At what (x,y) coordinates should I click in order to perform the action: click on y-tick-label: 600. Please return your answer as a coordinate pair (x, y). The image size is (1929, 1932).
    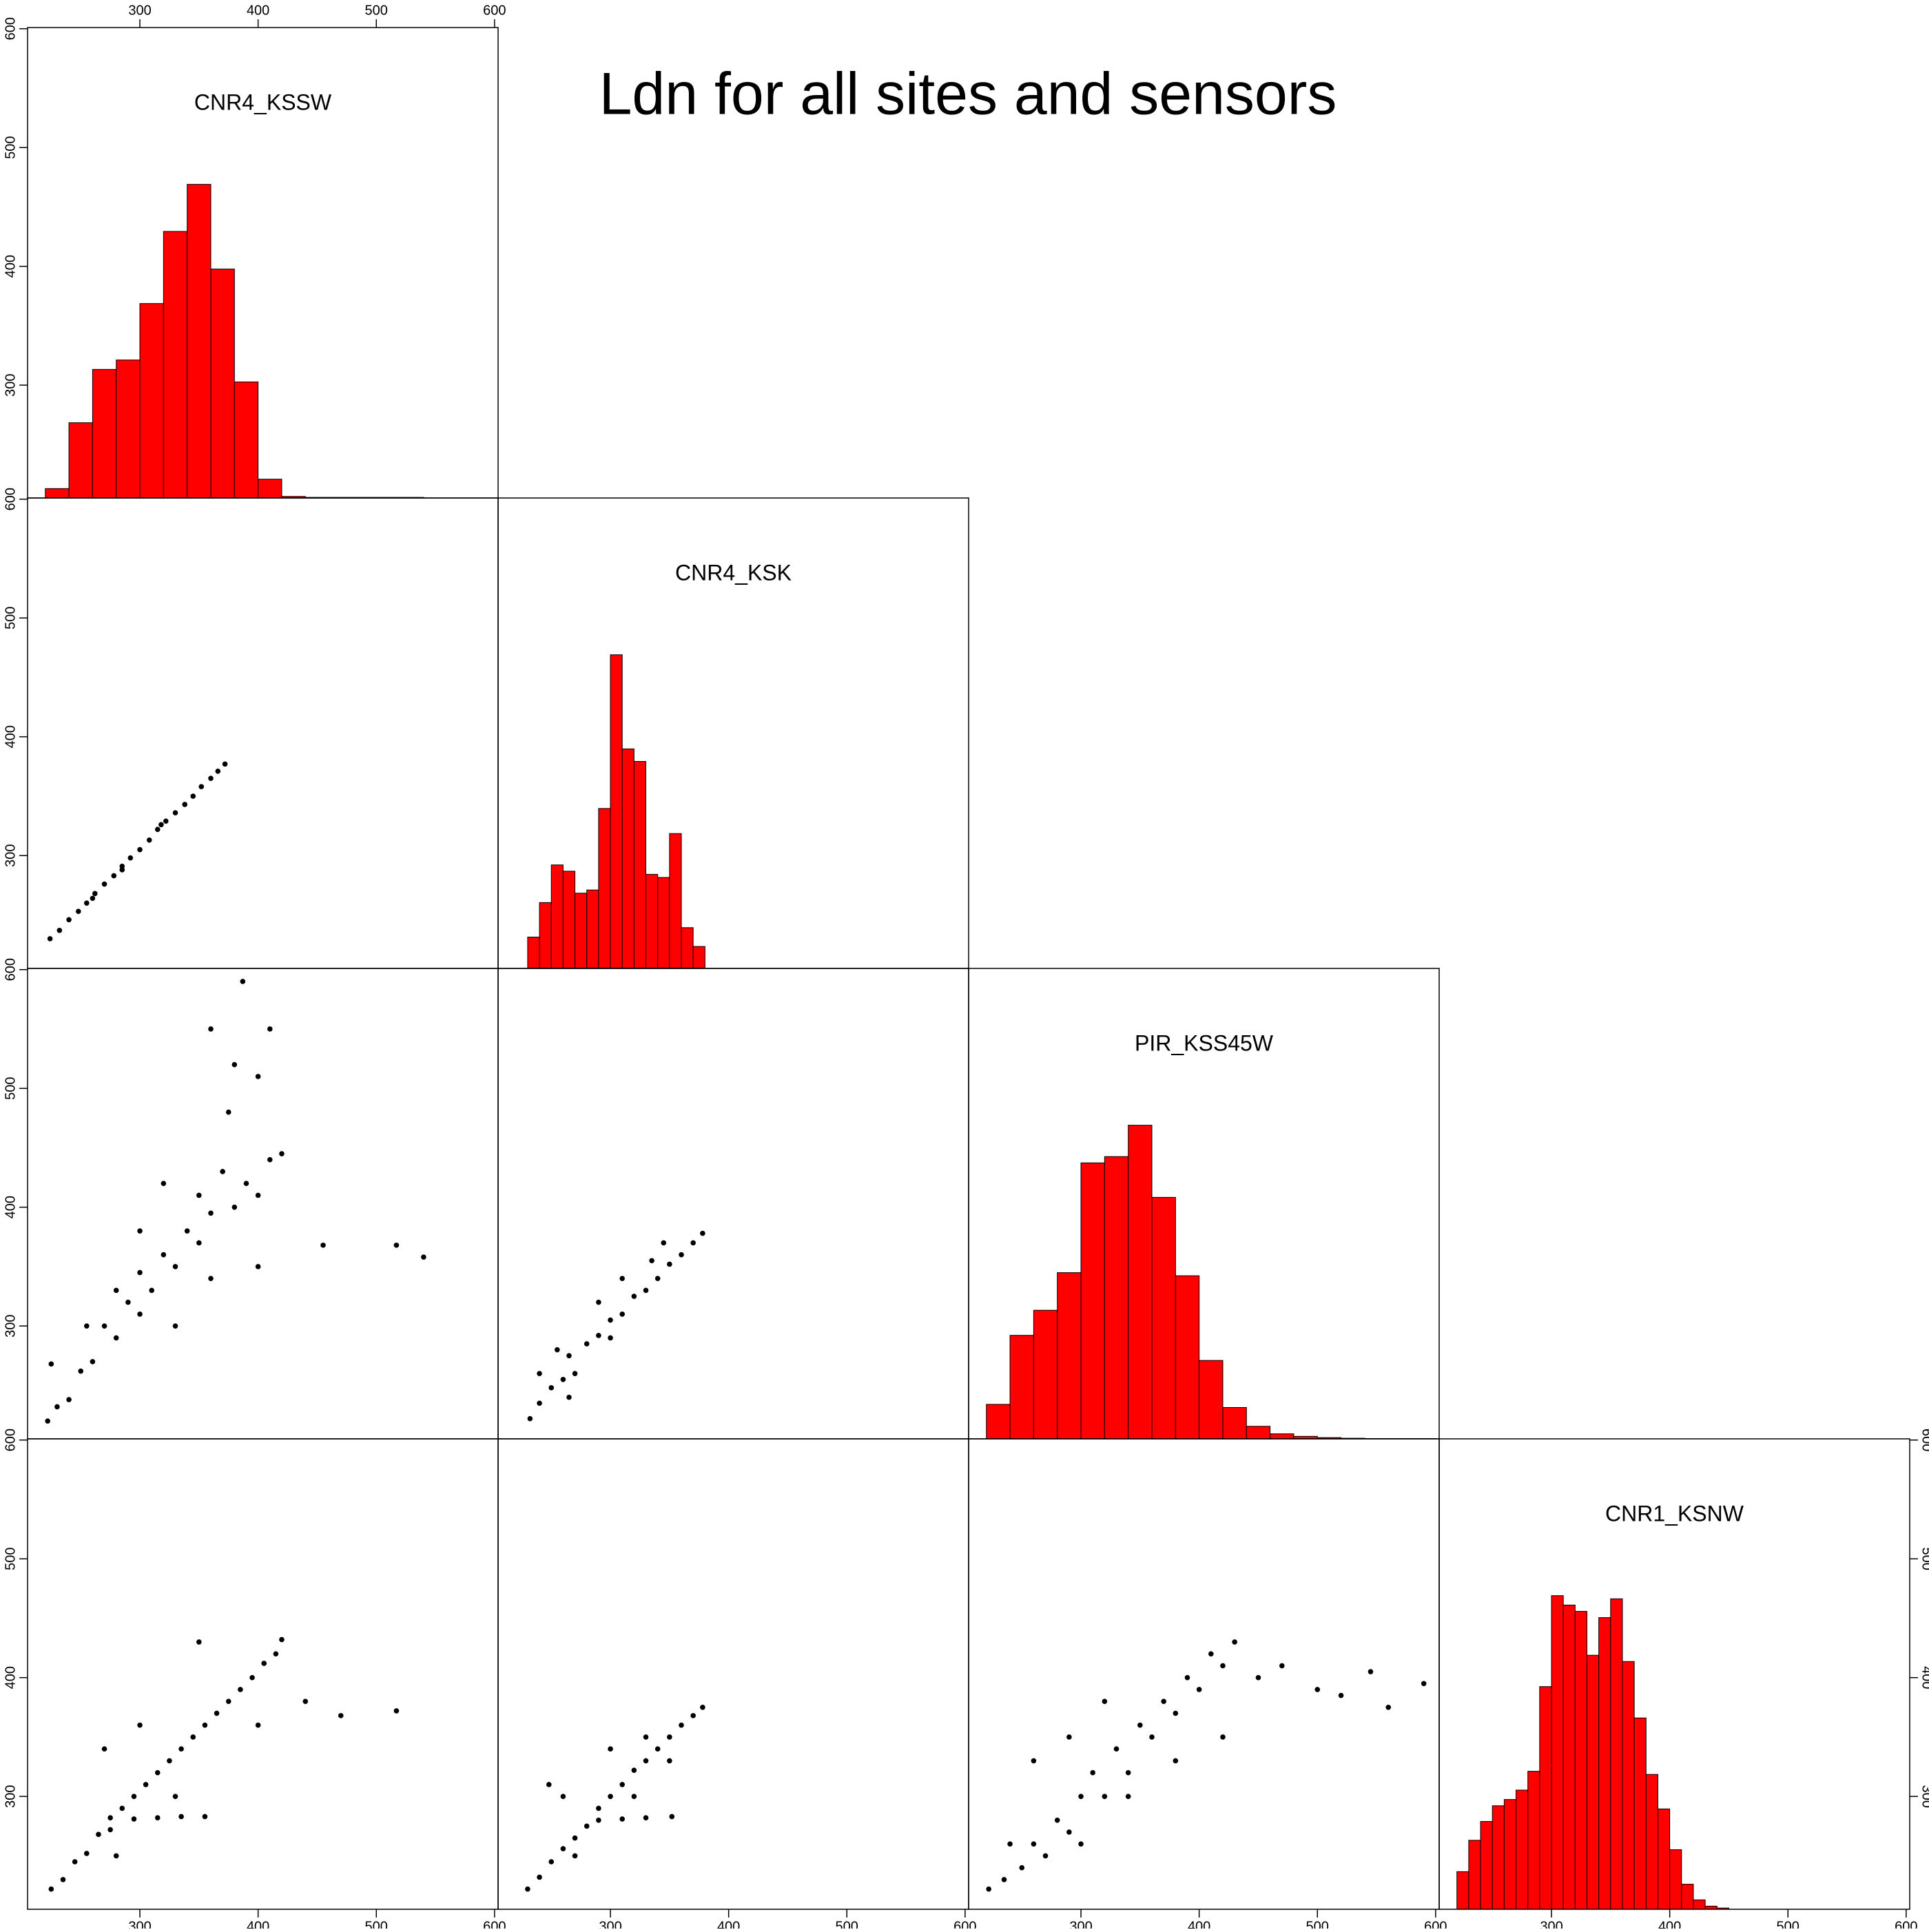
    Looking at the image, I should click on (1924, 1440).